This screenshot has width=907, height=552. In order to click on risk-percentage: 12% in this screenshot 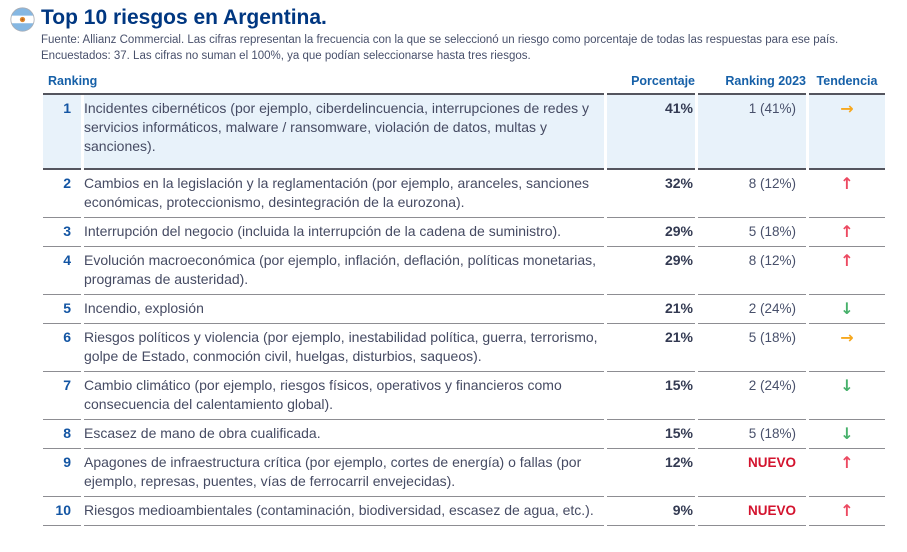, I will do `click(651, 473)`.